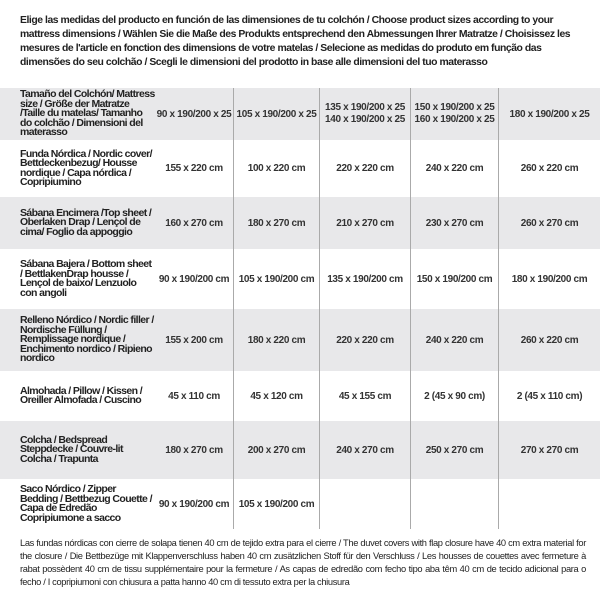 The width and height of the screenshot is (600, 600). Describe the element at coordinates (276, 340) in the screenshot. I see `cell: 180 x 220 cm` at that location.